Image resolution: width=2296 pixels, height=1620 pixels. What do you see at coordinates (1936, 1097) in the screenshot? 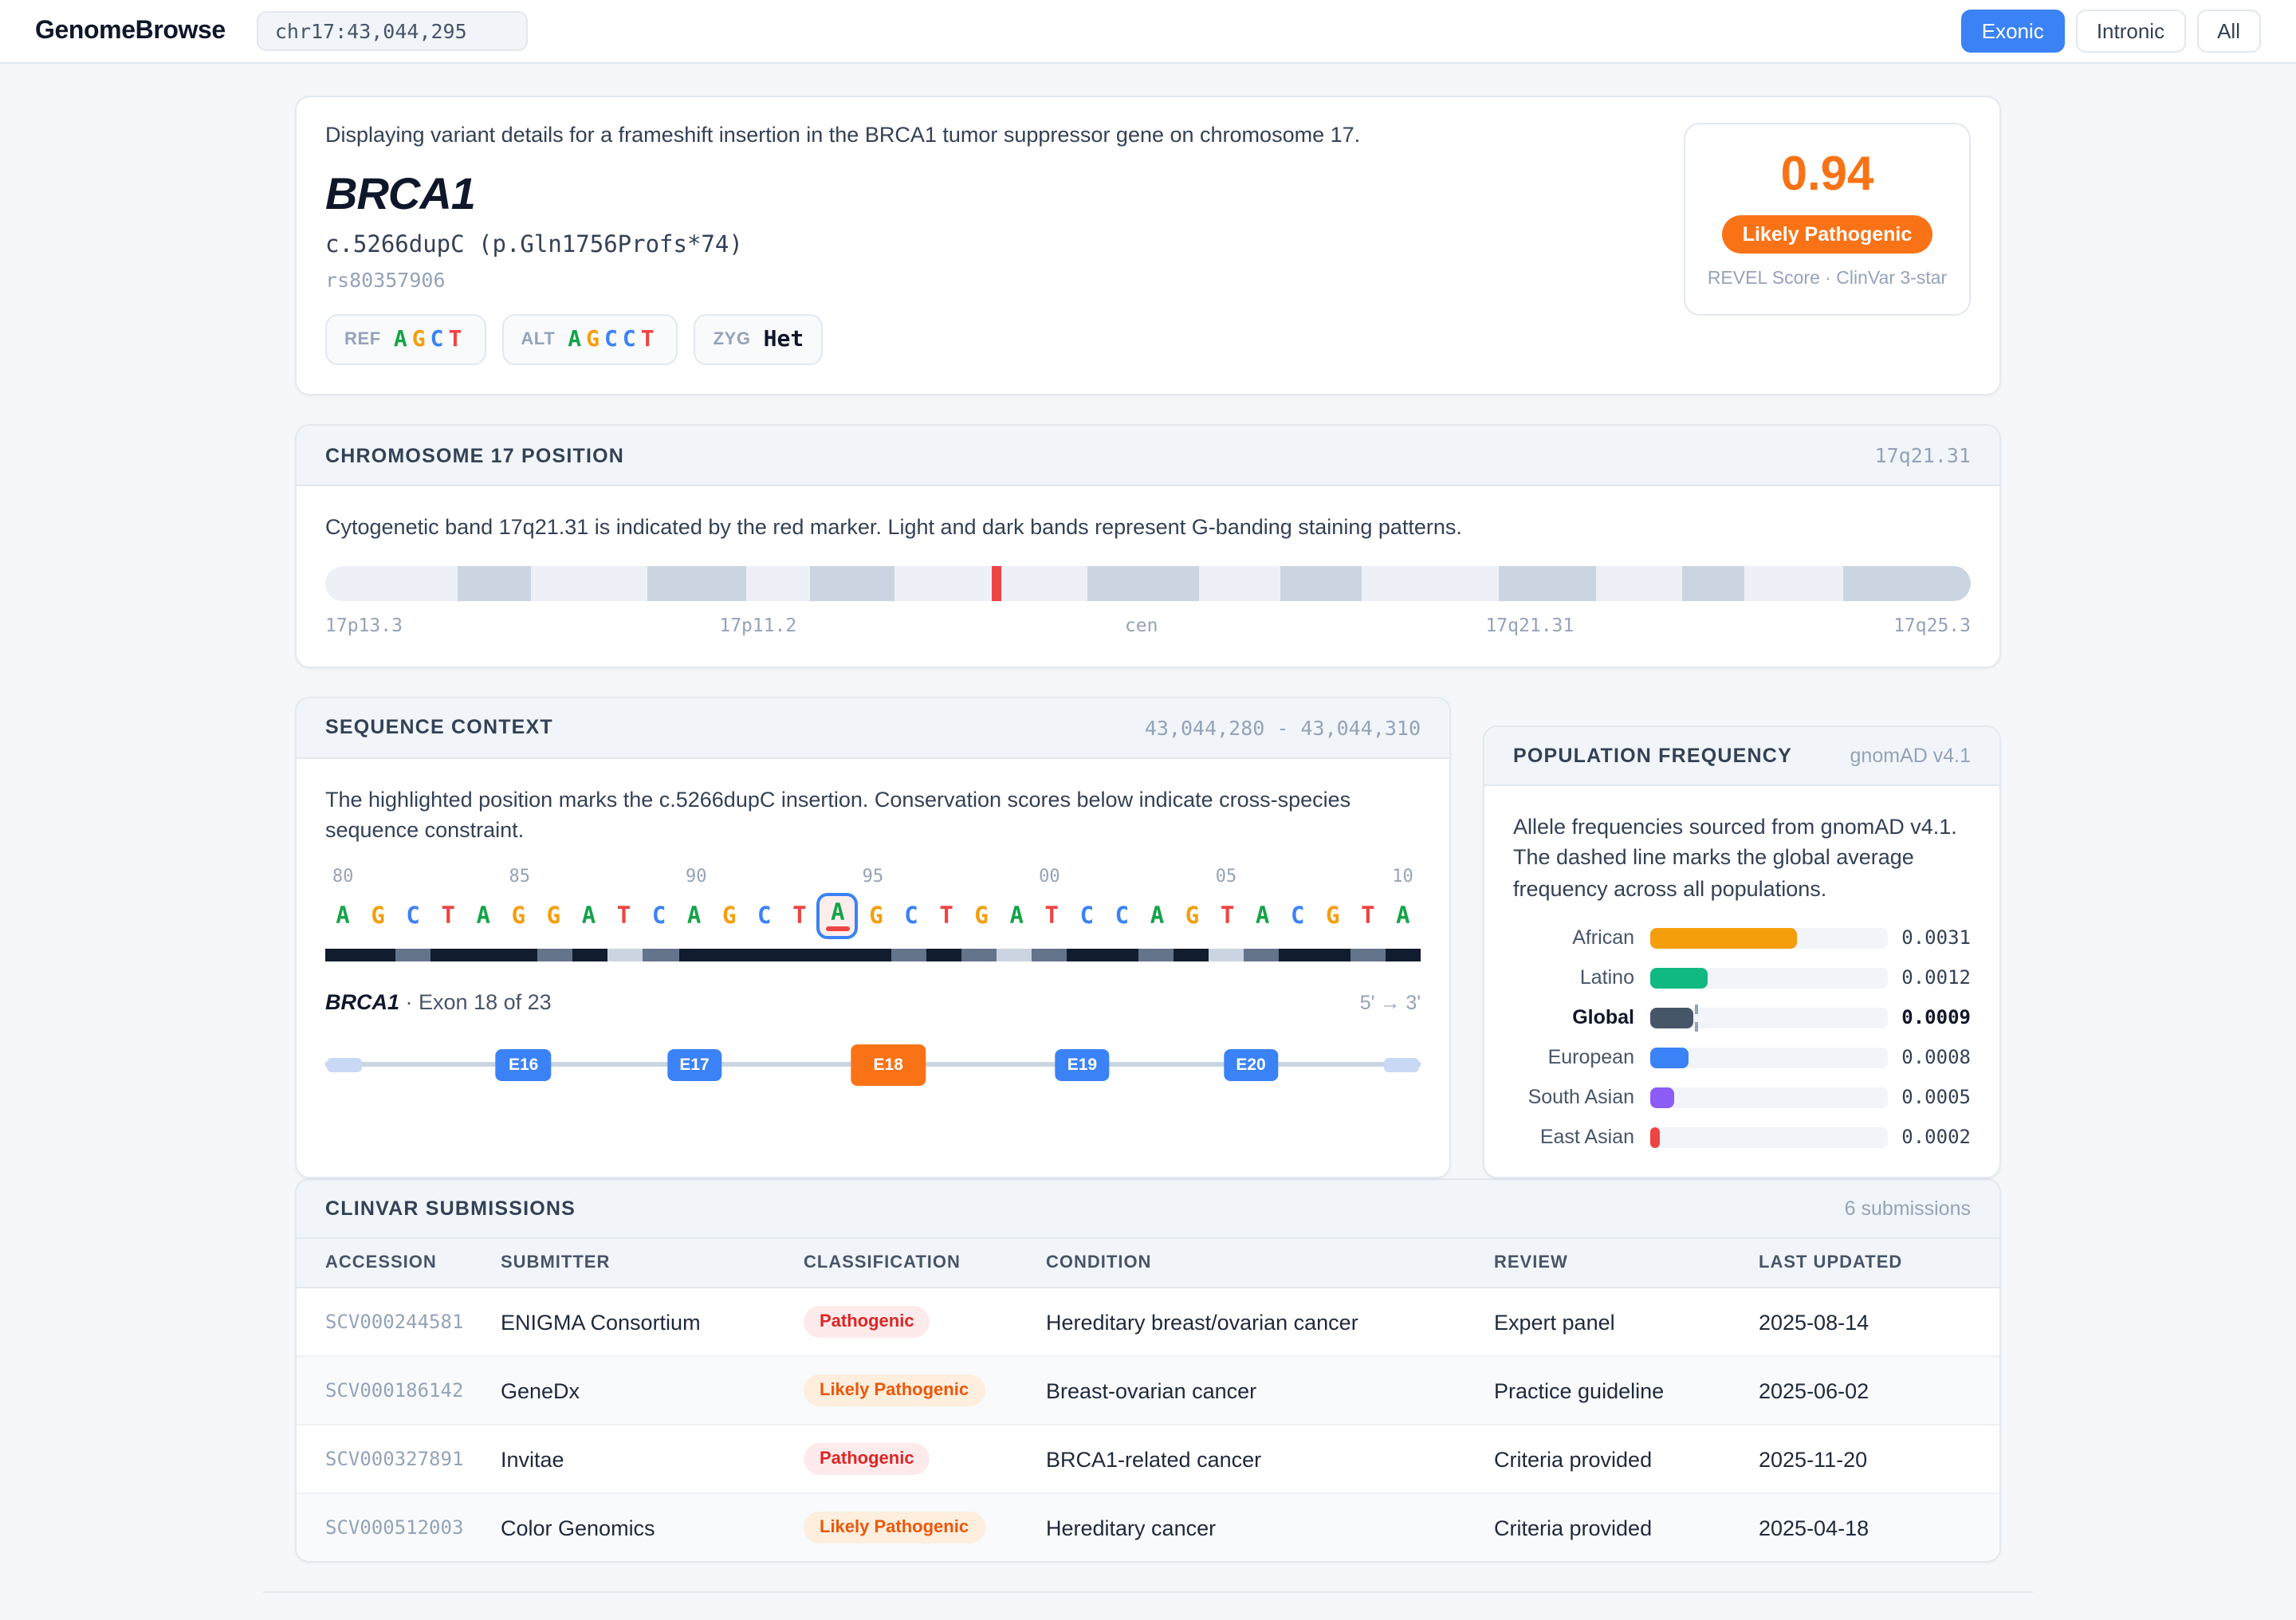
I see `population-value: 0.0005` at bounding box center [1936, 1097].